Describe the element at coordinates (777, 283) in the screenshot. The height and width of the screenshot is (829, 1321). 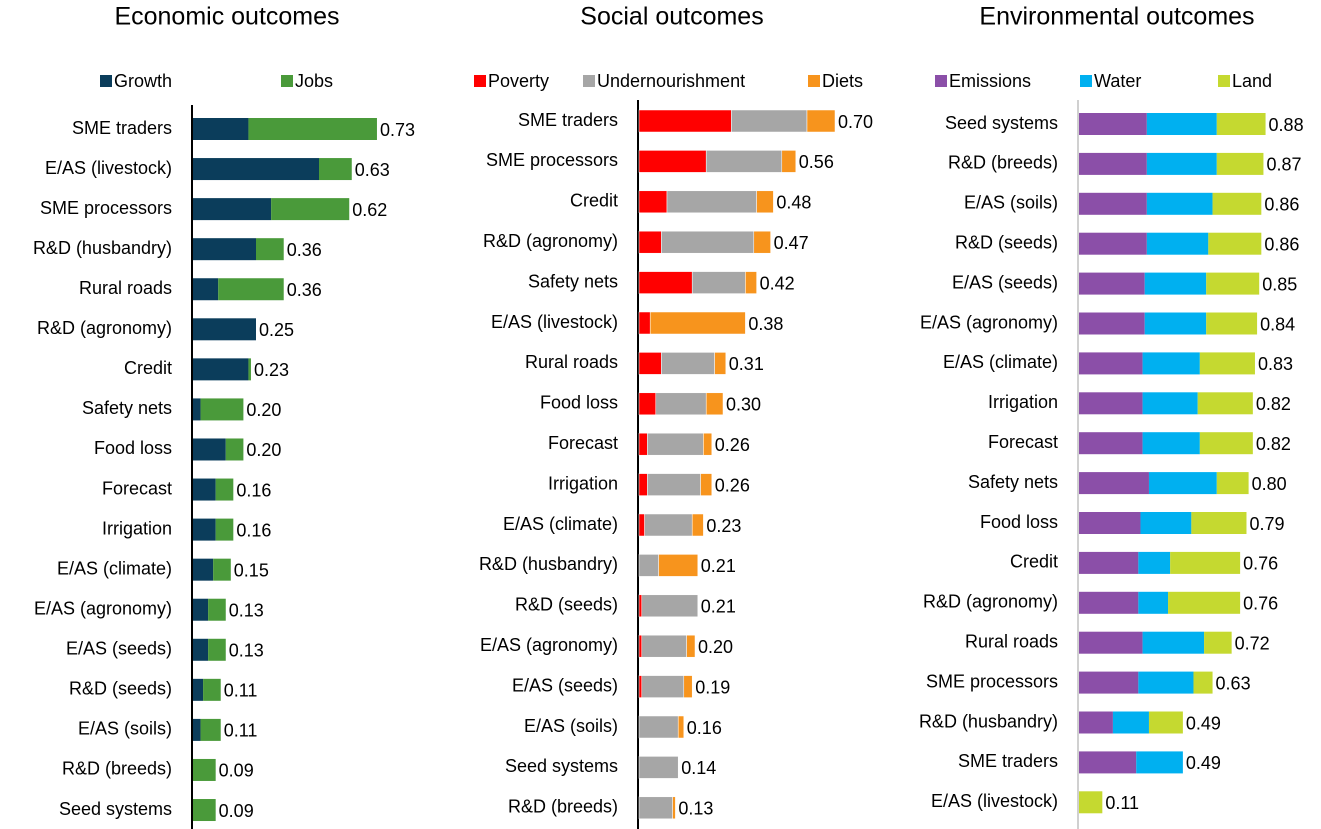
I see `total-label: 0.42` at that location.